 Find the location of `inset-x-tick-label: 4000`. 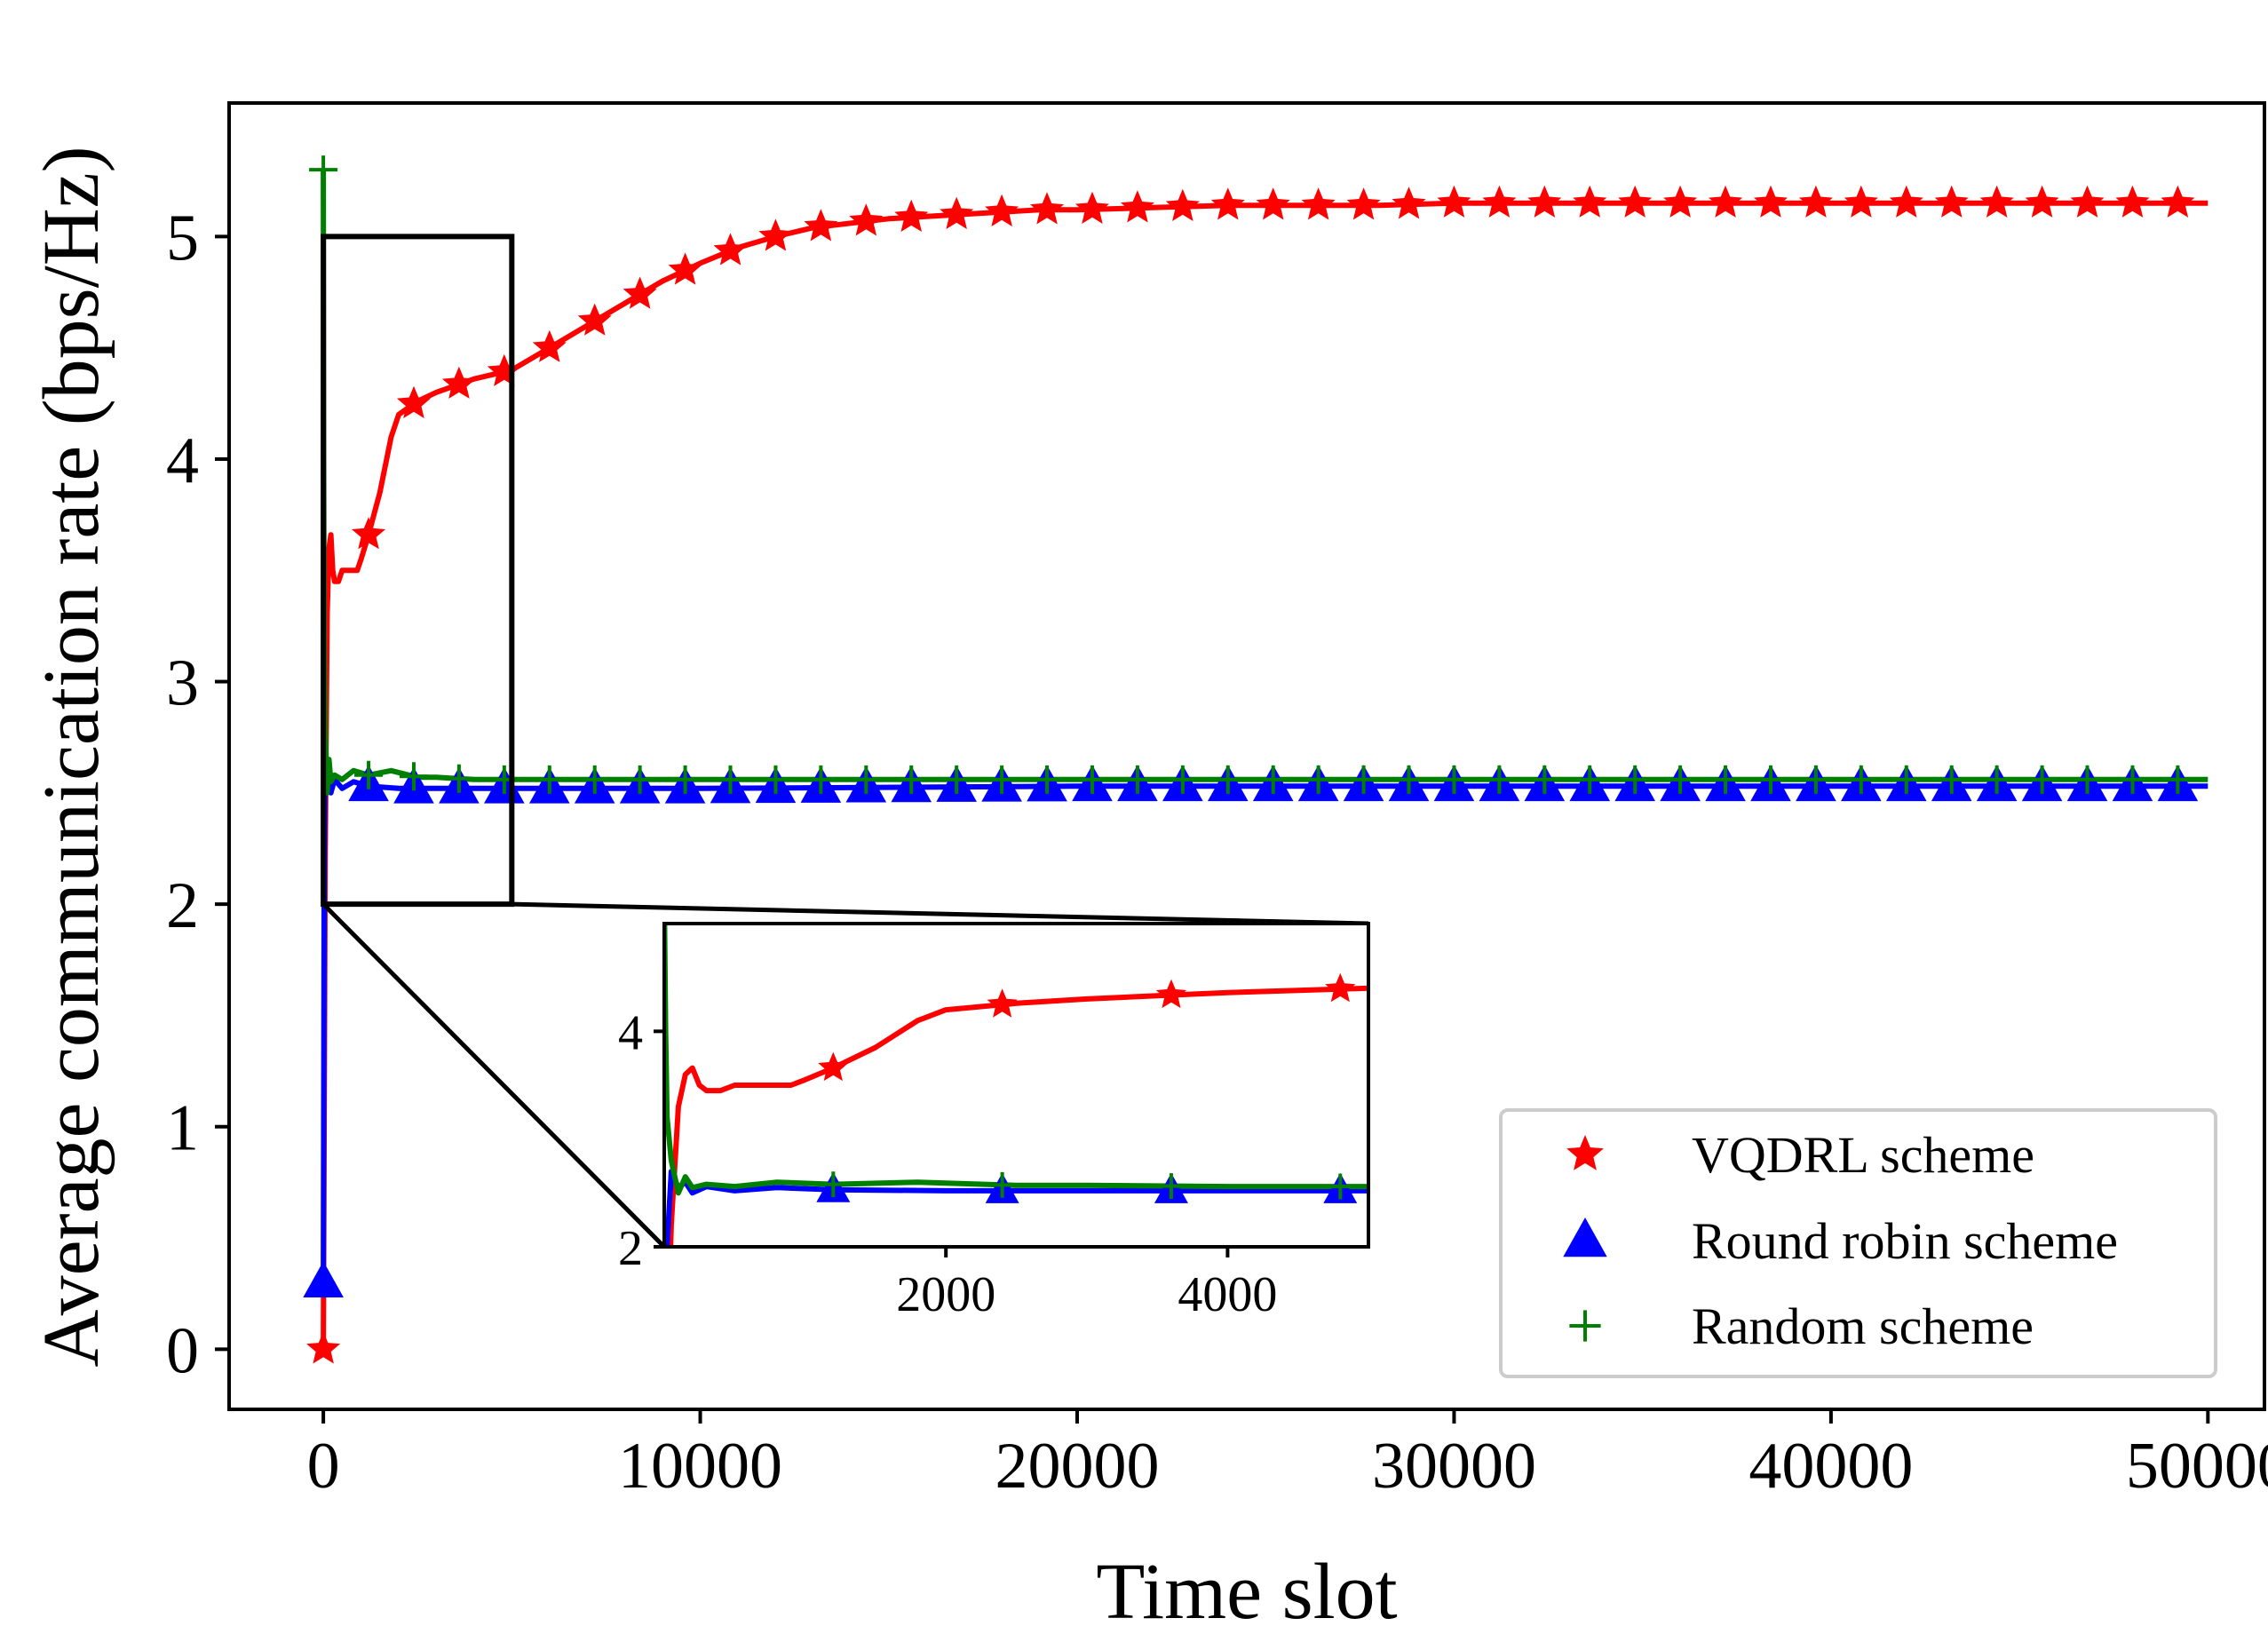

inset-x-tick-label: 4000 is located at coordinates (1227, 1294).